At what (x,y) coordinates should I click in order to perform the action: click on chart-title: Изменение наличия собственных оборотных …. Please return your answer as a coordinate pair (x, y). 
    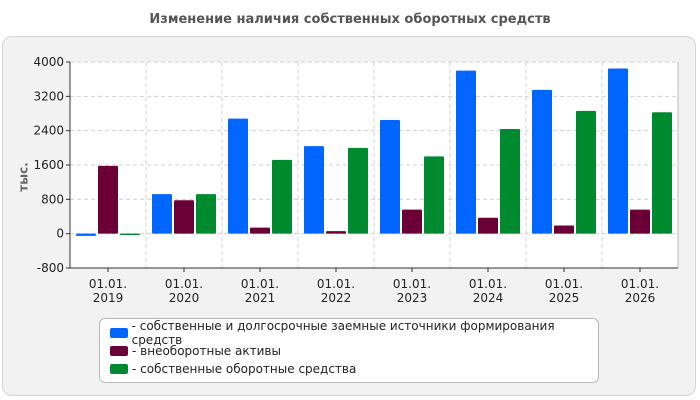
    Looking at the image, I should click on (350, 19).